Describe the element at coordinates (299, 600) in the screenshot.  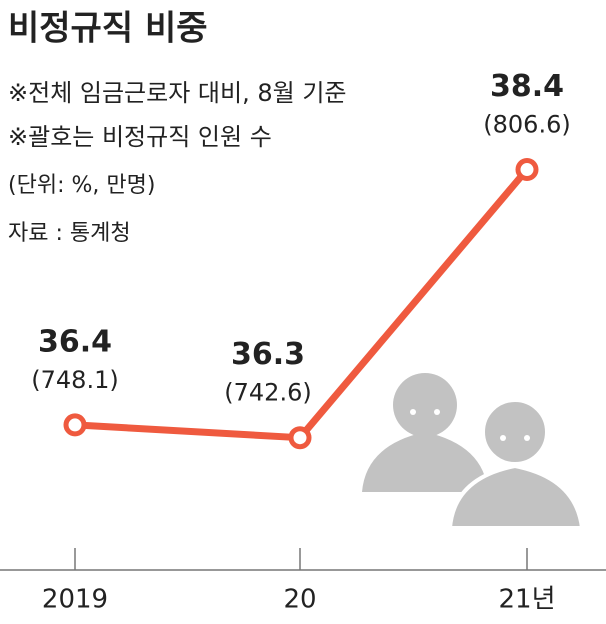
I see `x-tick-label: 20` at that location.